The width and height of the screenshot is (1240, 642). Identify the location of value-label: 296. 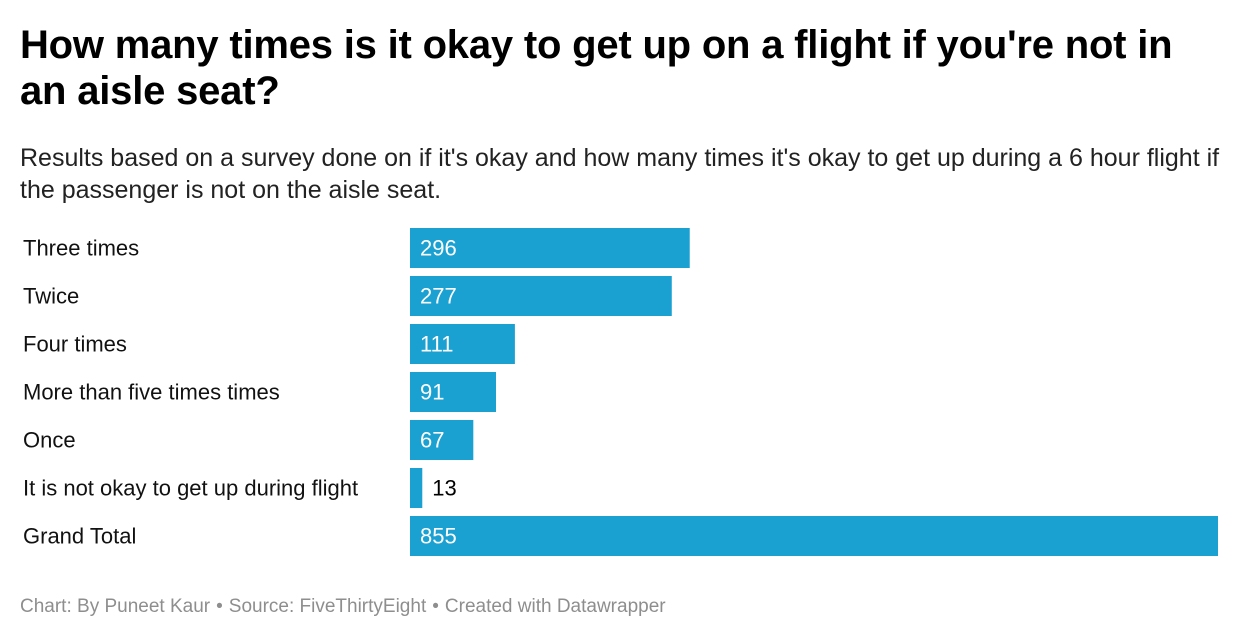
(438, 248).